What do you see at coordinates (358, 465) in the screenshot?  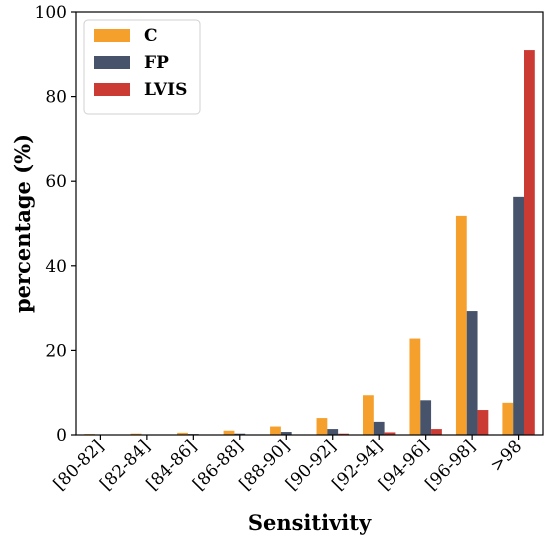 I see `x-tick-label: [92-94]` at bounding box center [358, 465].